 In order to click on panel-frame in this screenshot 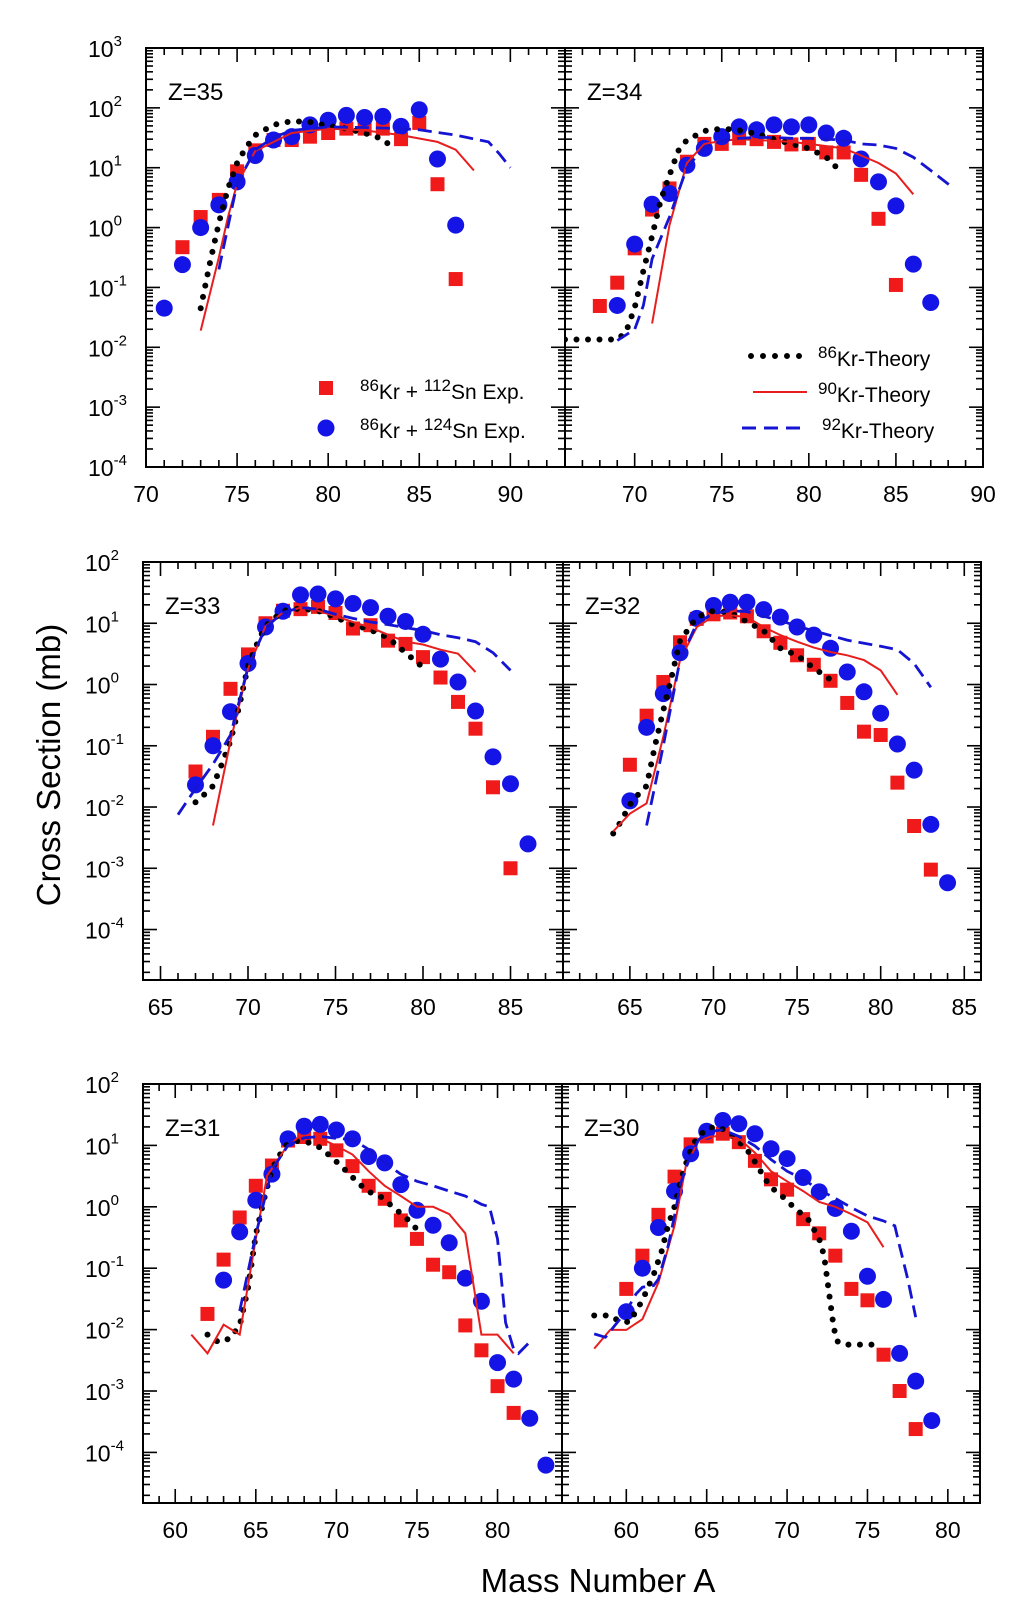, I will do `click(774, 257)`.